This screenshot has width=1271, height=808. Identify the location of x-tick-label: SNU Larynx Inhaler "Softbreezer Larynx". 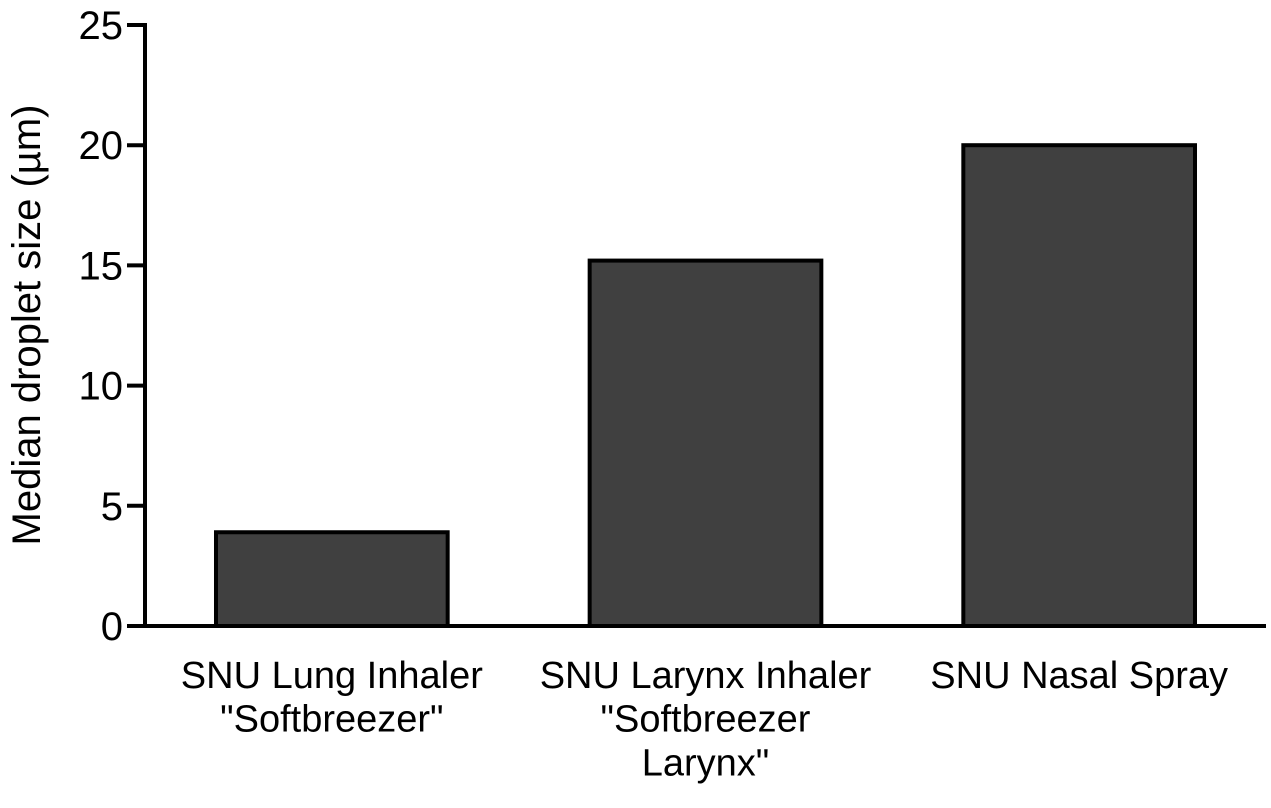
(706, 719).